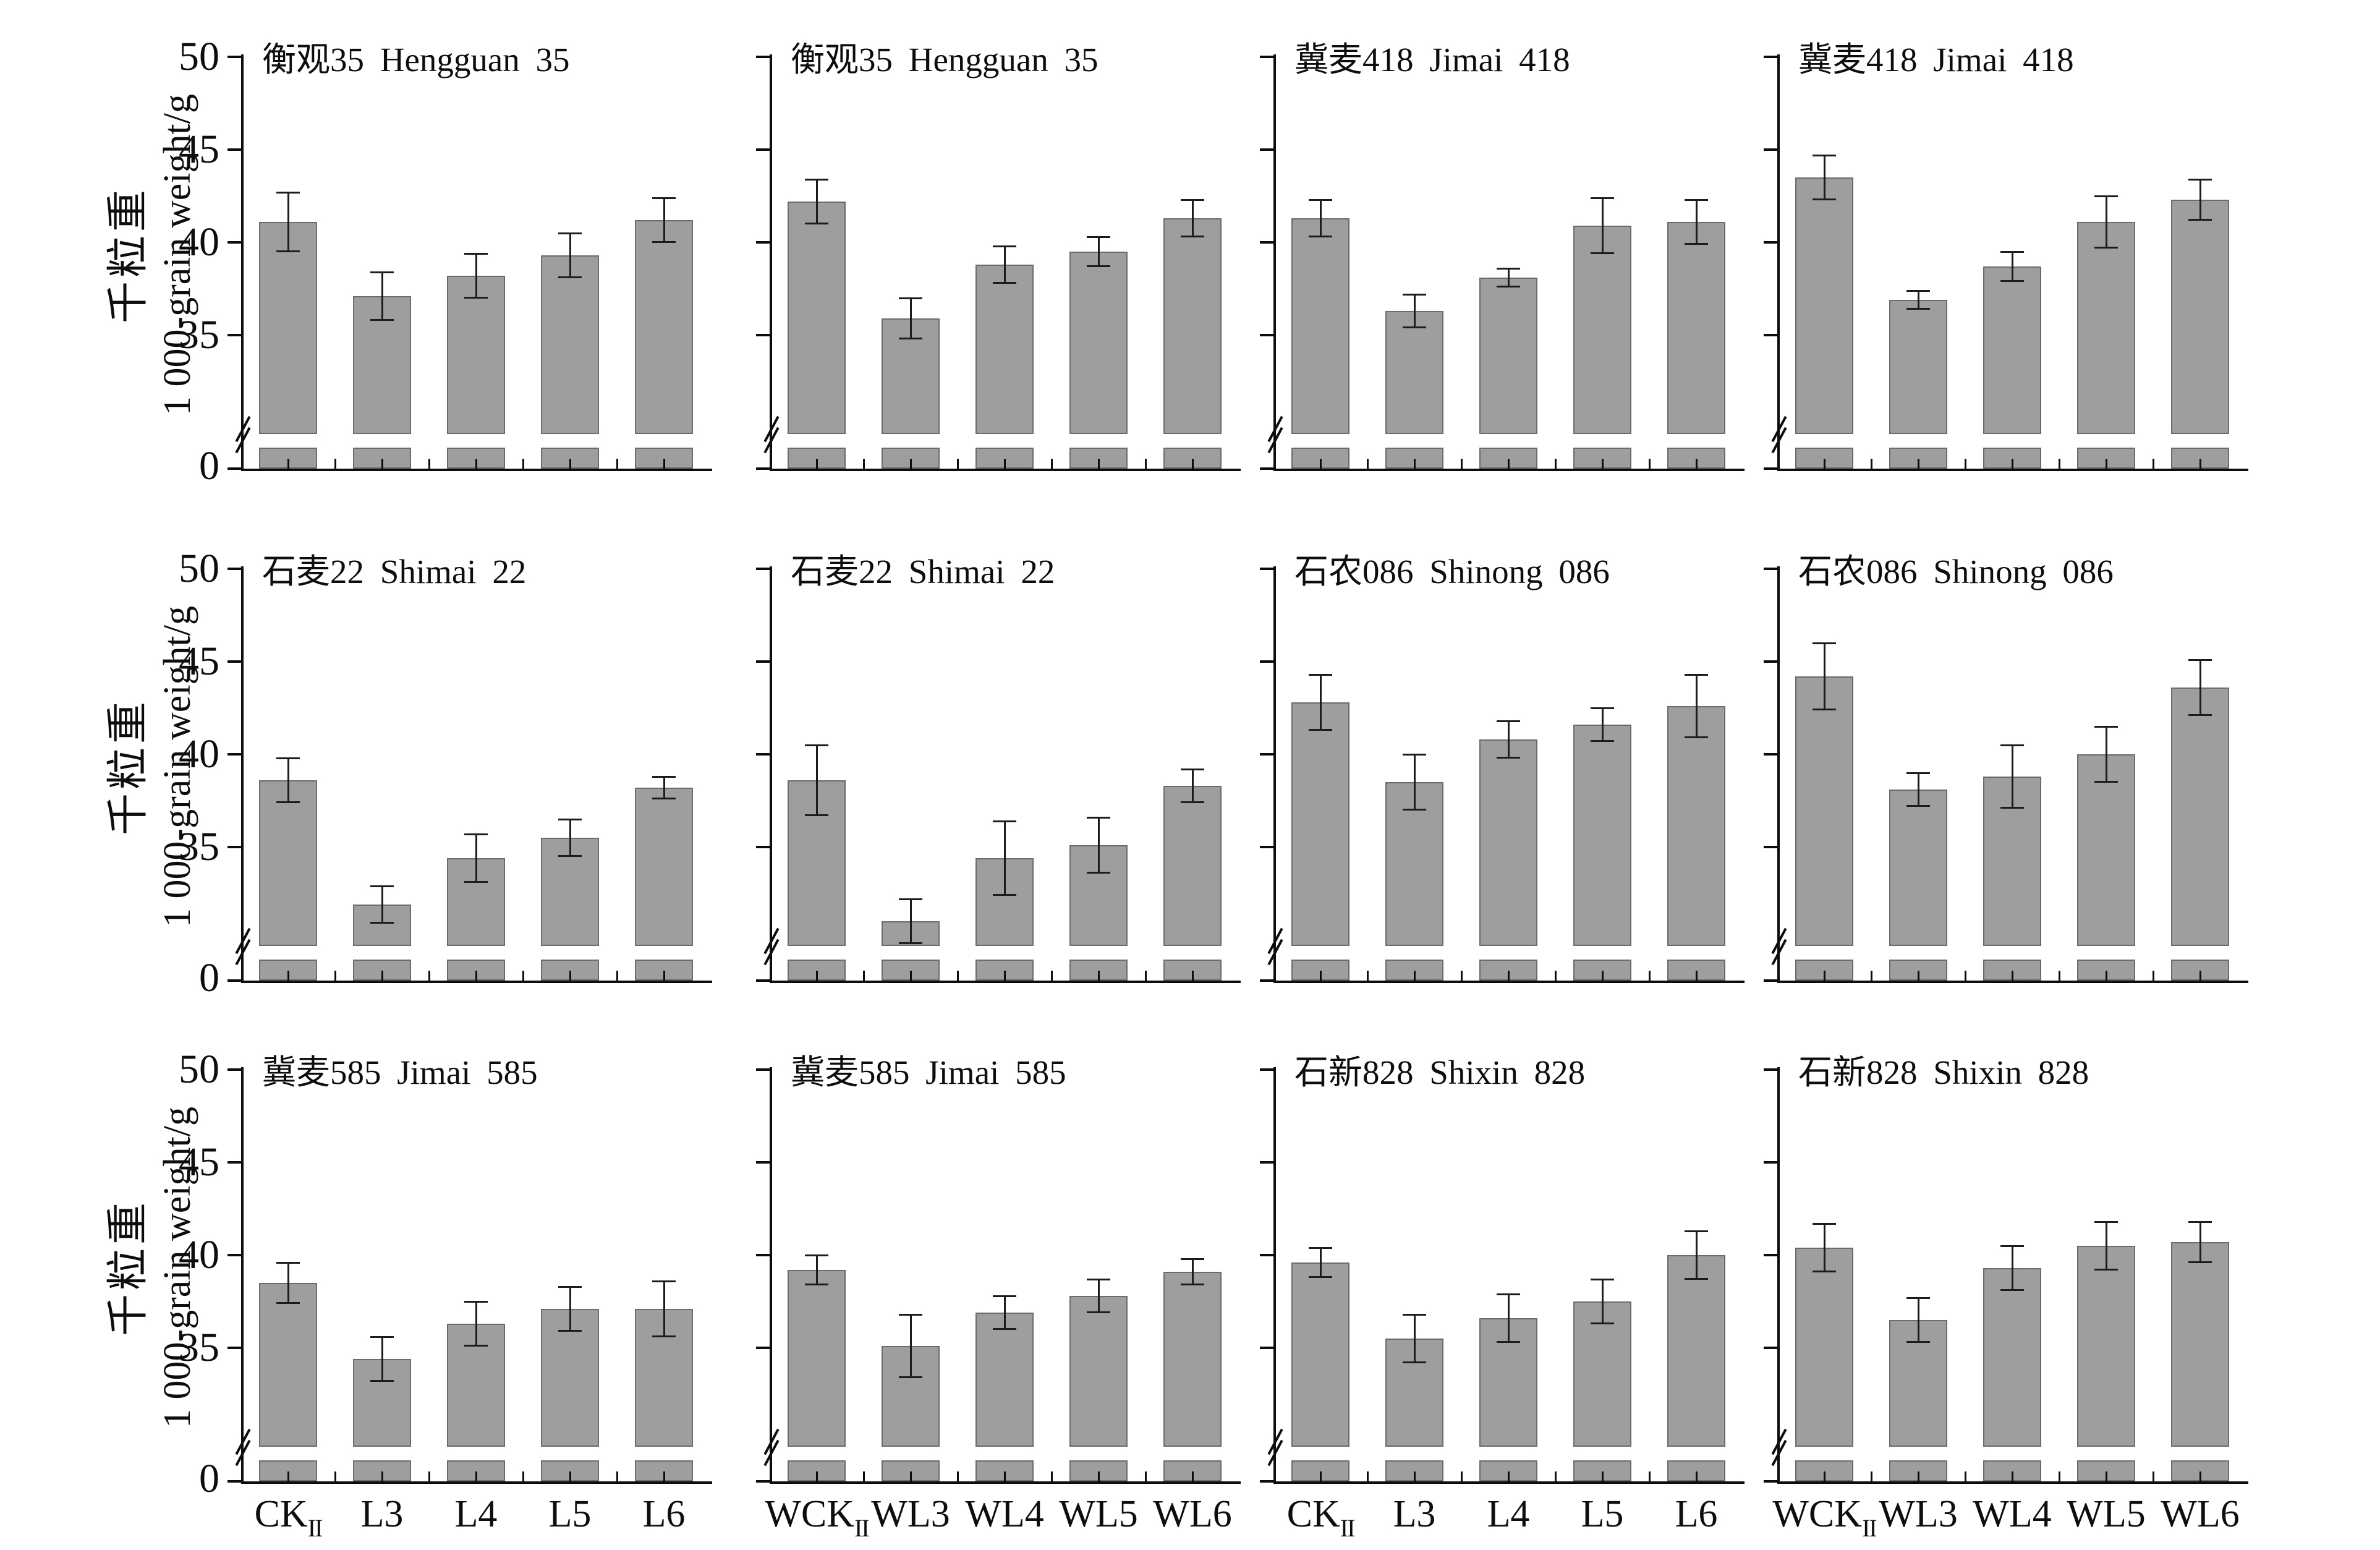  What do you see at coordinates (382, 1515) in the screenshot?
I see `x-category-label: L3` at bounding box center [382, 1515].